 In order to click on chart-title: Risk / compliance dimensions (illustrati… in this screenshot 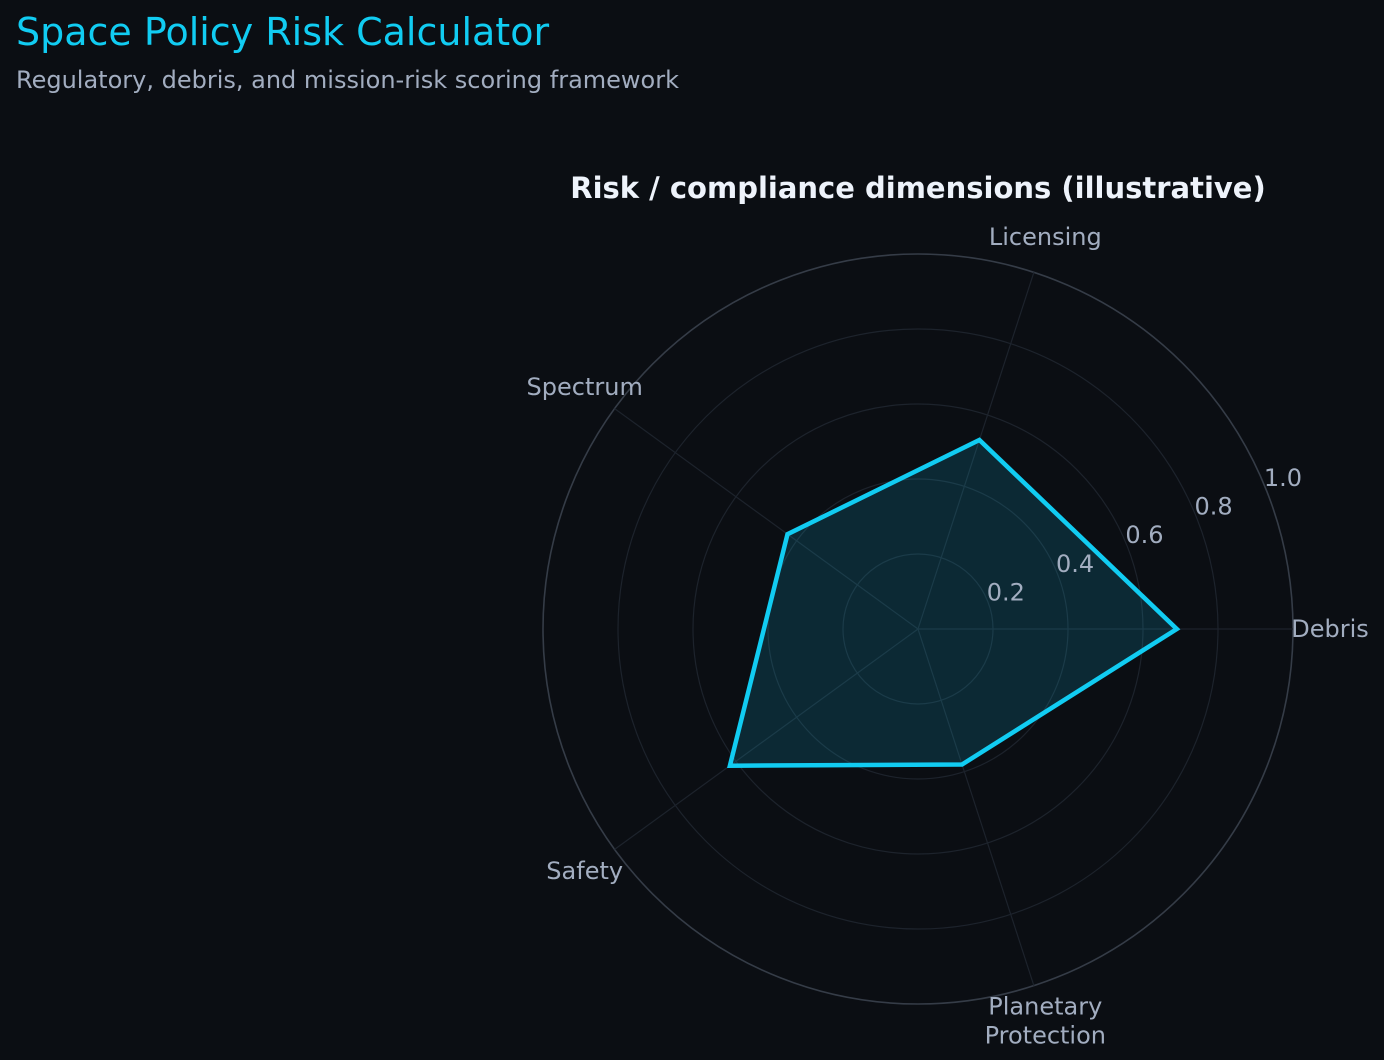, I will do `click(917, 188)`.